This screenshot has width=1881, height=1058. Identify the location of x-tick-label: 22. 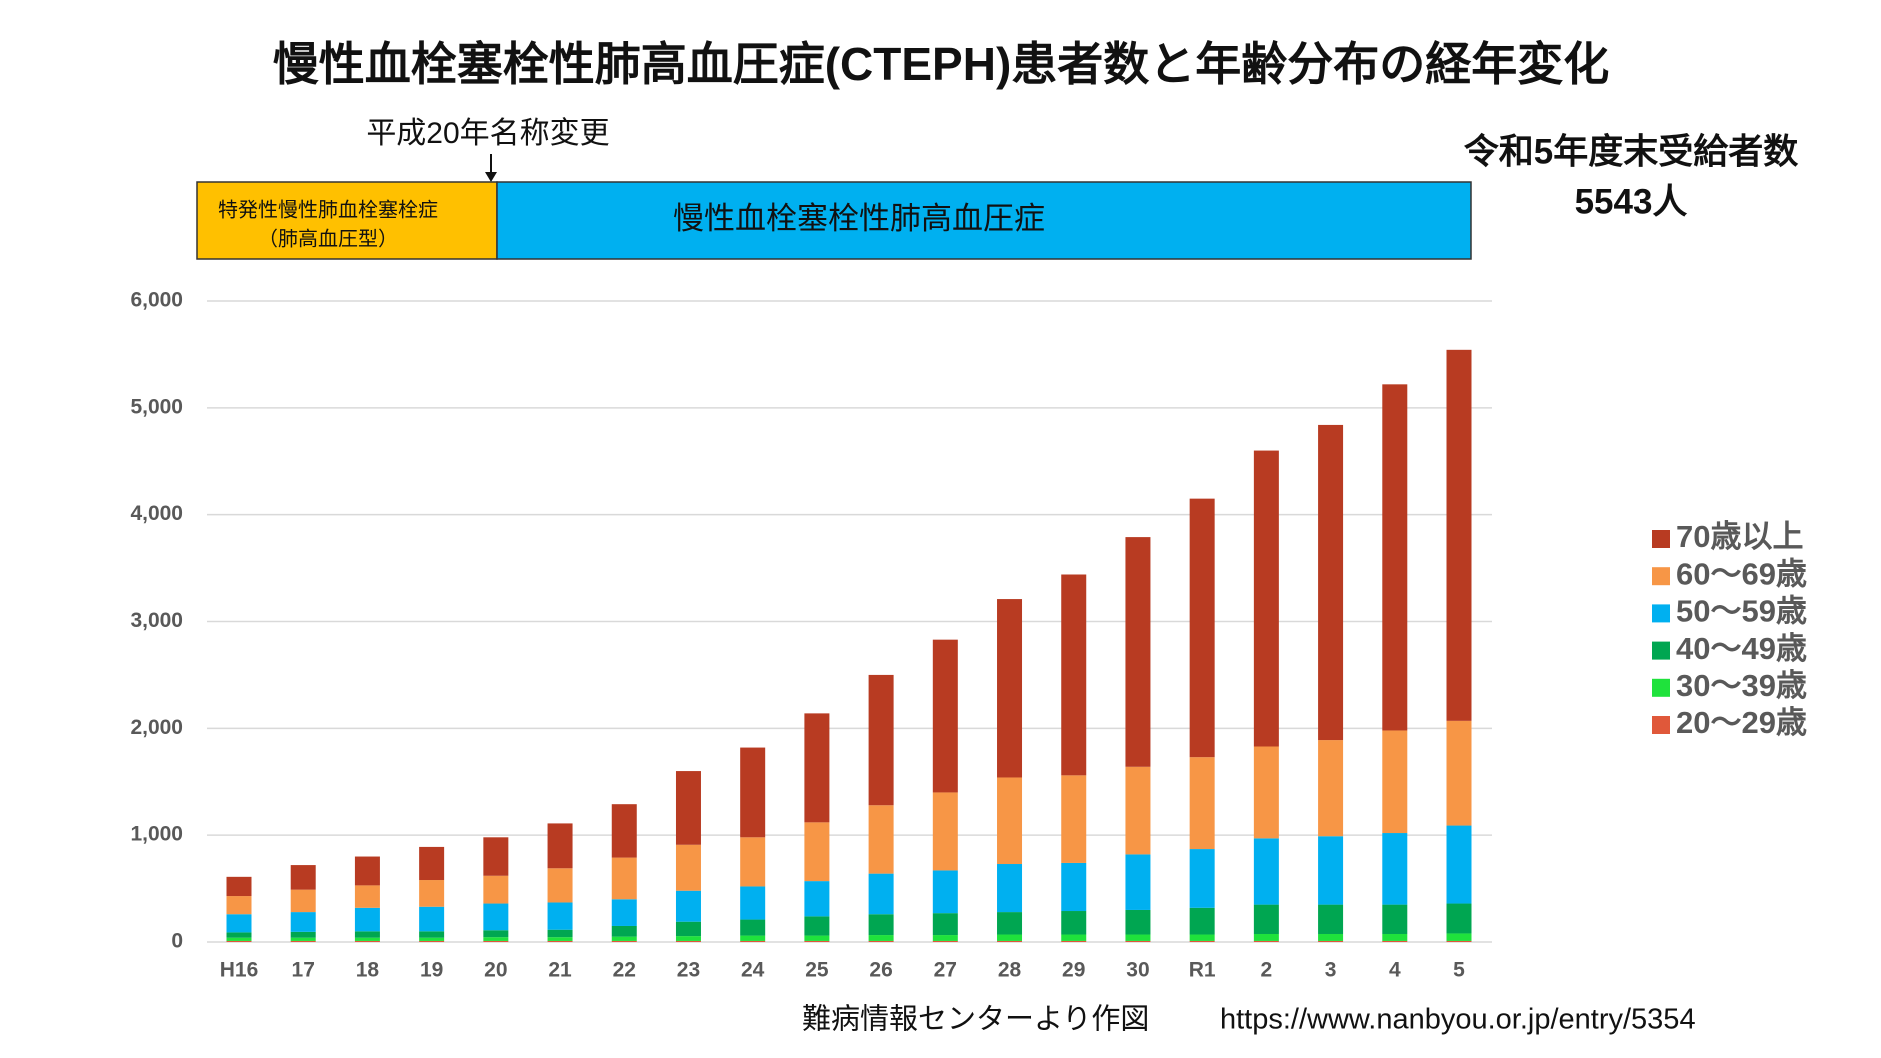
(624, 970).